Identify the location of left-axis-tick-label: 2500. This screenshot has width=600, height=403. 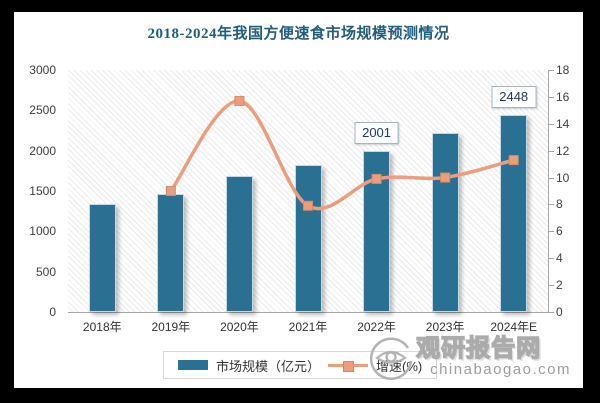
(42, 110).